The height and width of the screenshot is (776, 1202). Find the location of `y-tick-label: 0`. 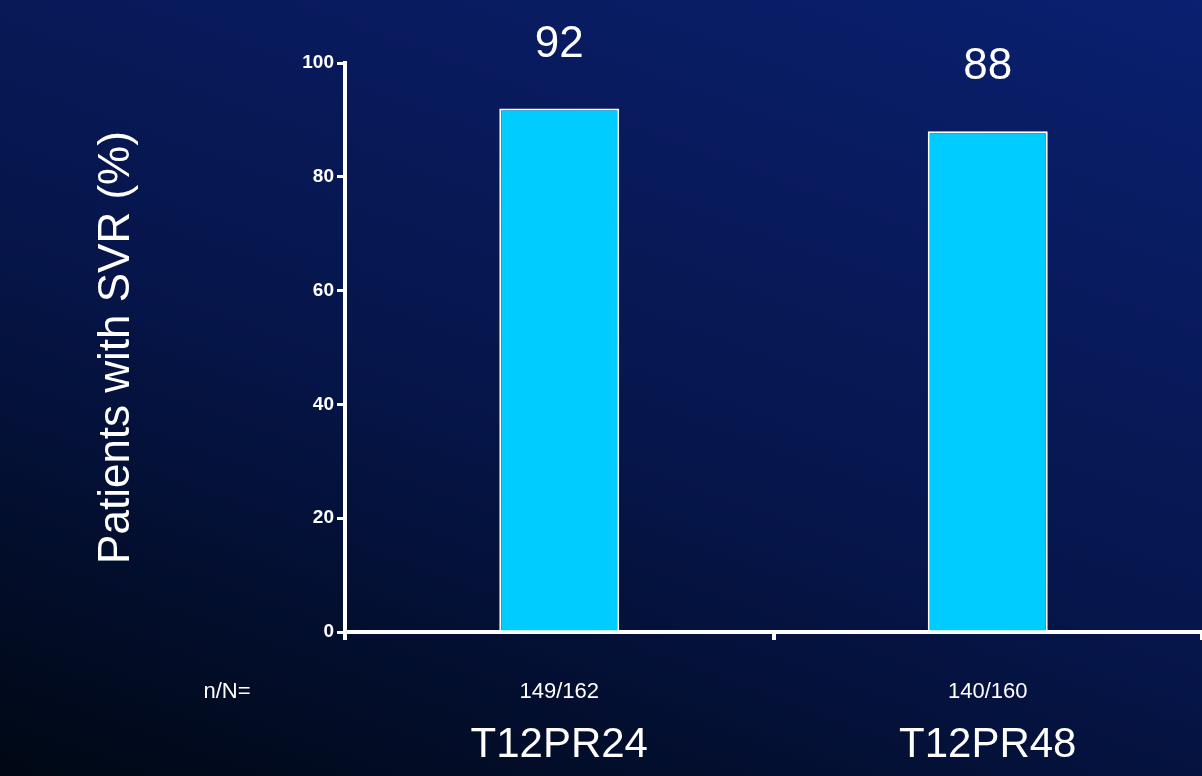

y-tick-label: 0 is located at coordinates (328, 631).